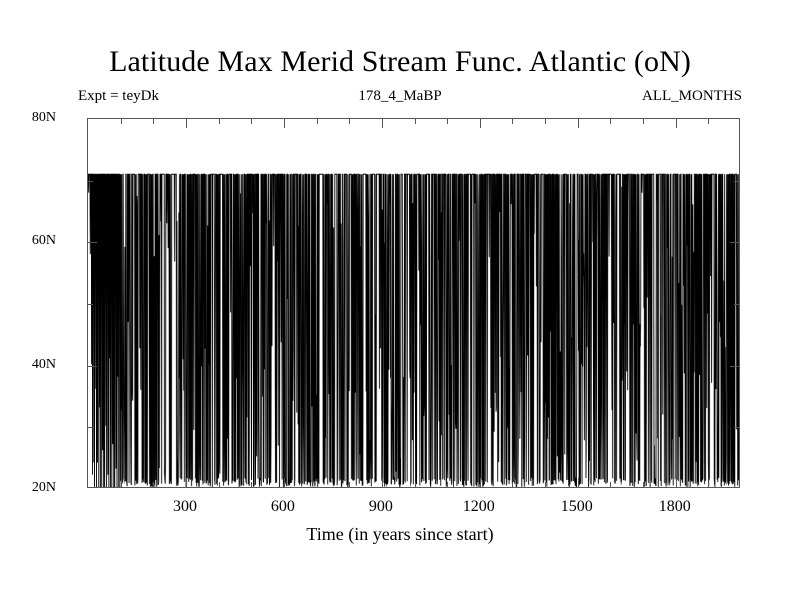  What do you see at coordinates (43, 487) in the screenshot?
I see `y-tick-label-text: 20N` at bounding box center [43, 487].